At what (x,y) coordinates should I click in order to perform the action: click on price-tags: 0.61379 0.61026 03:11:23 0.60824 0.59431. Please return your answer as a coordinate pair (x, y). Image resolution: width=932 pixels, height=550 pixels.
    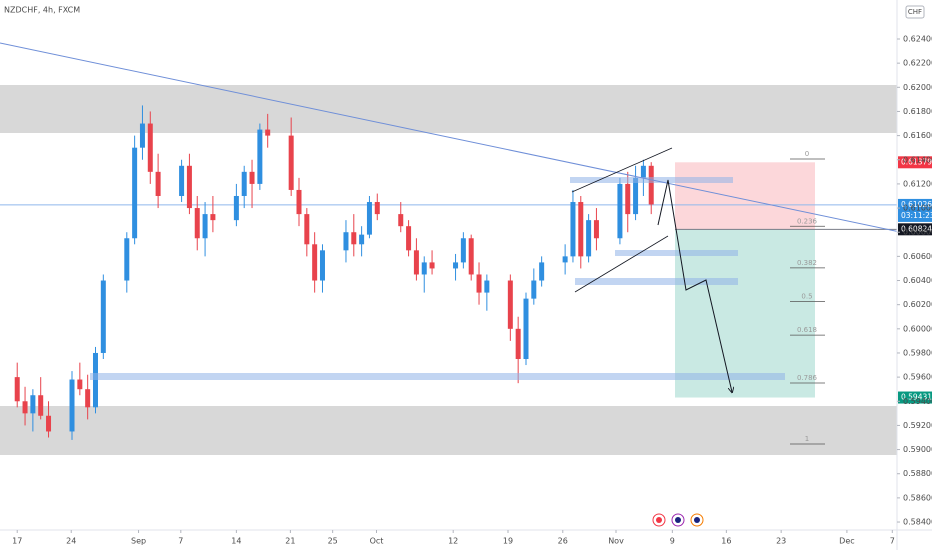
    Looking at the image, I should click on (915, 280).